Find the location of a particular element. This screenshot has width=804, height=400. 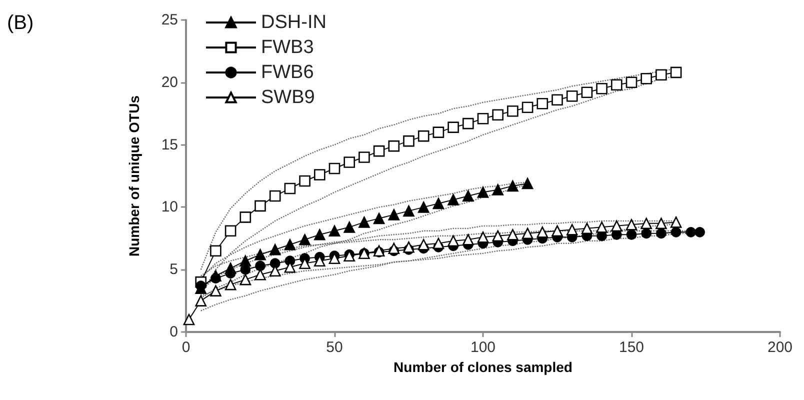

legend-label: SWB9 is located at coordinates (288, 97).